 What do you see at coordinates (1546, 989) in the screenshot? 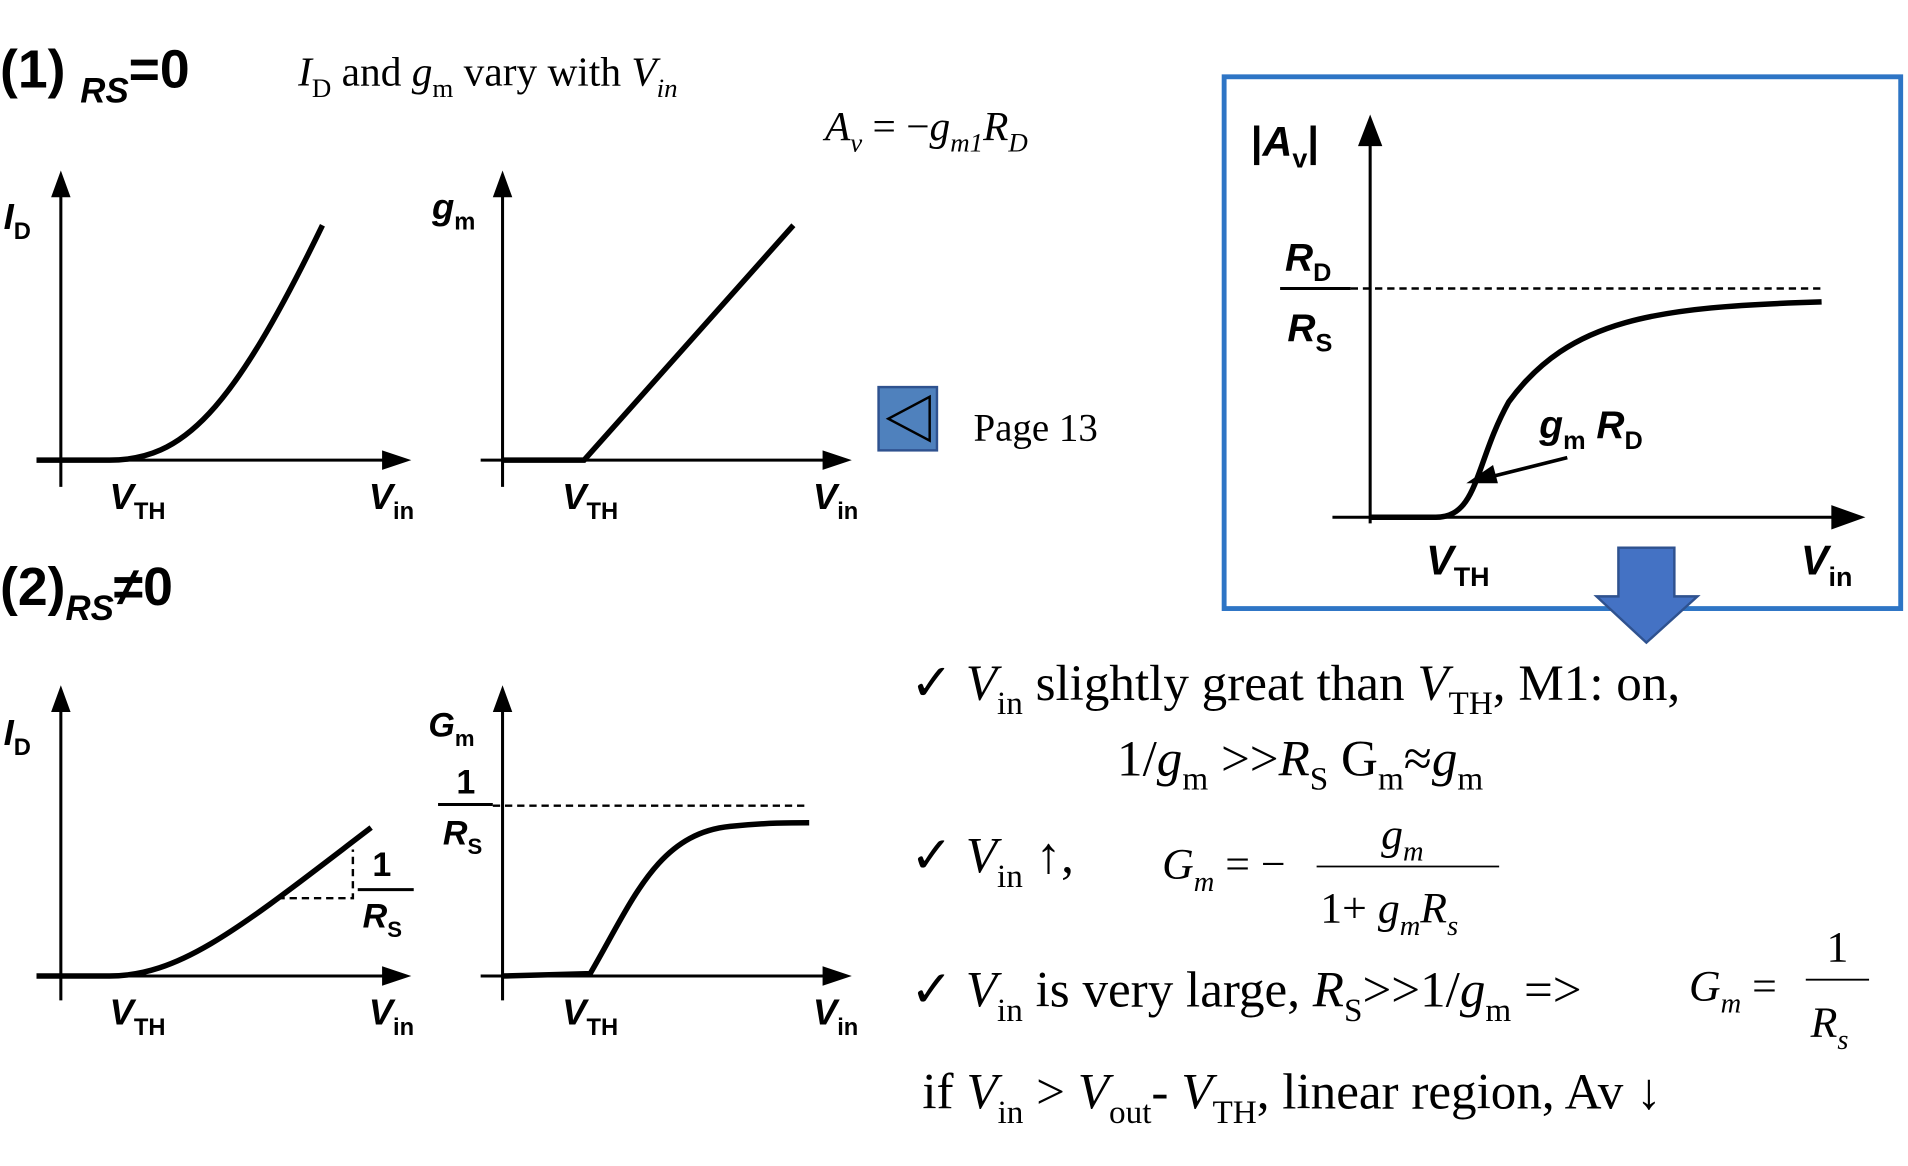
I see `text-fragment: =>` at bounding box center [1546, 989].